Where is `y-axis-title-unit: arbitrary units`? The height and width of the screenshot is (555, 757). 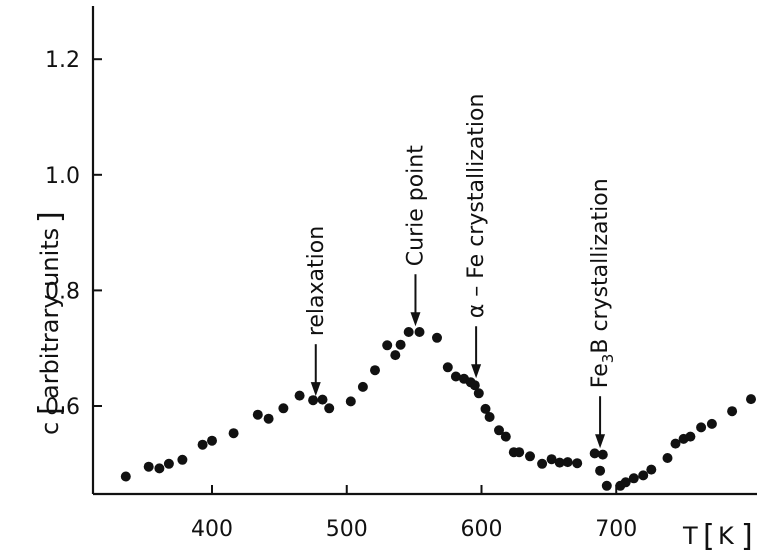
y-axis-title-unit: arbitrary units is located at coordinates (50, 313).